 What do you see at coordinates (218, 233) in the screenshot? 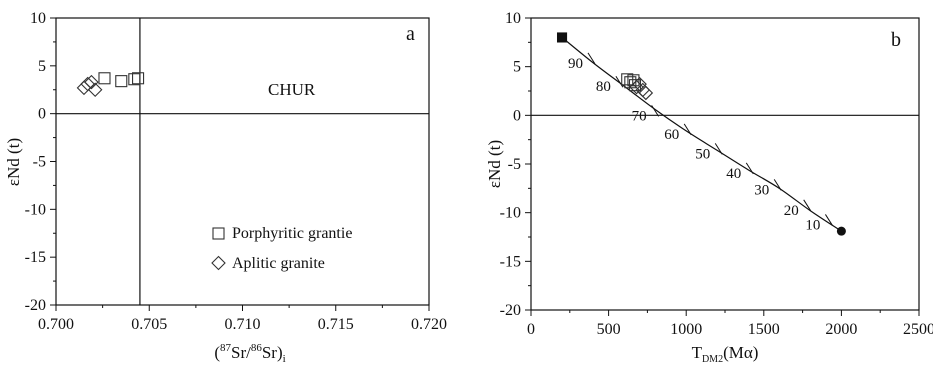
I see `a-legend-square-marker` at bounding box center [218, 233].